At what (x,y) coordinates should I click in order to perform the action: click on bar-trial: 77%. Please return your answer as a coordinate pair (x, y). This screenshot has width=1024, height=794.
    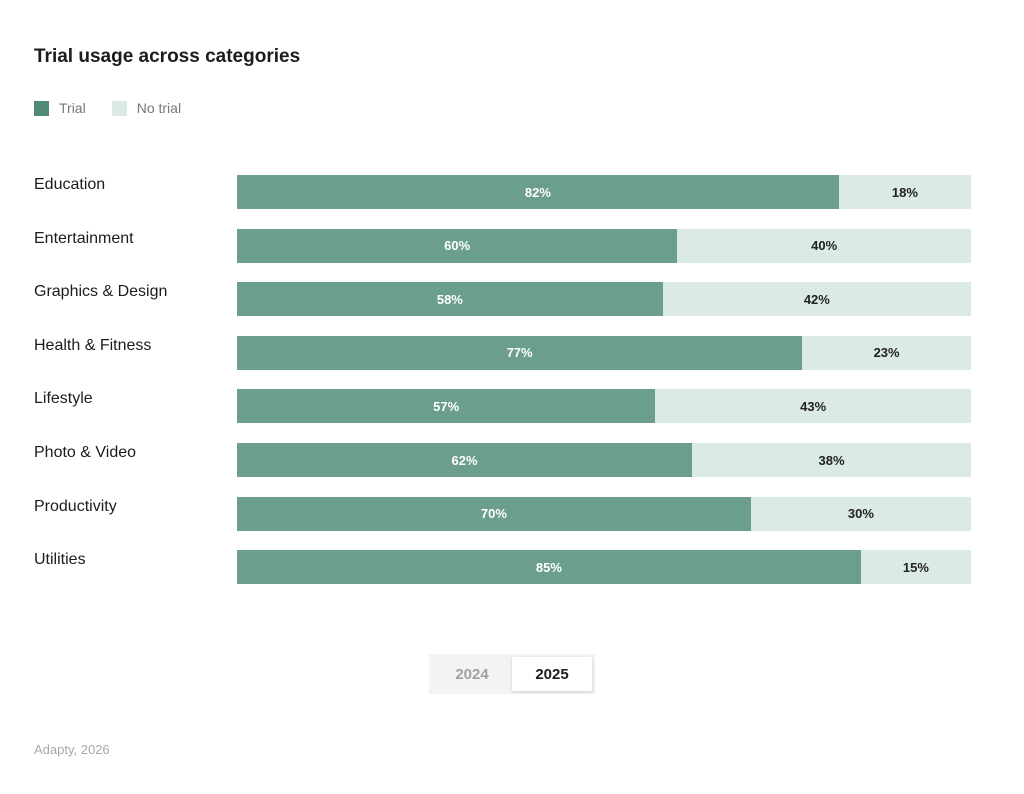
    Looking at the image, I should click on (520, 352).